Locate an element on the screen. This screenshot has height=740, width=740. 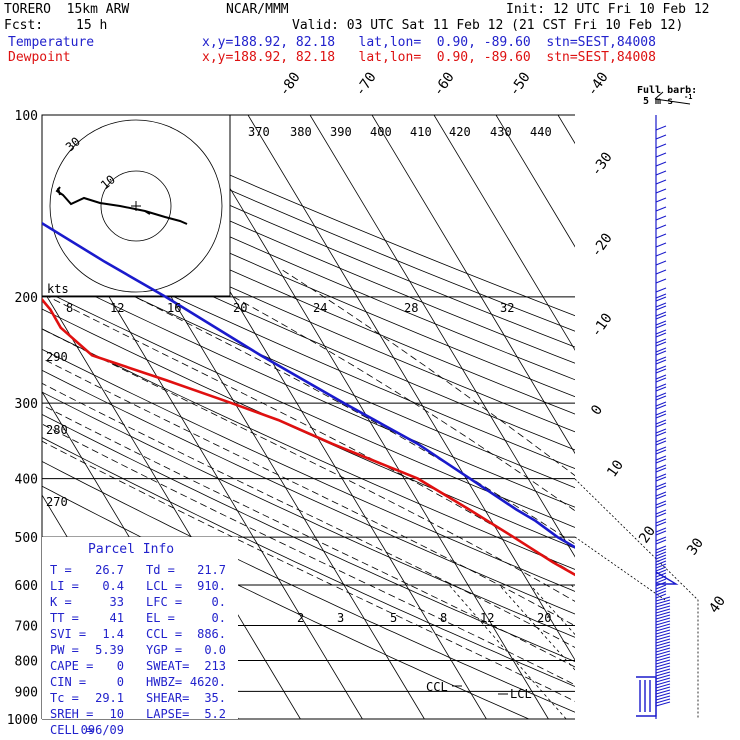
pressure-tick-label: 800 is located at coordinates (26, 661).